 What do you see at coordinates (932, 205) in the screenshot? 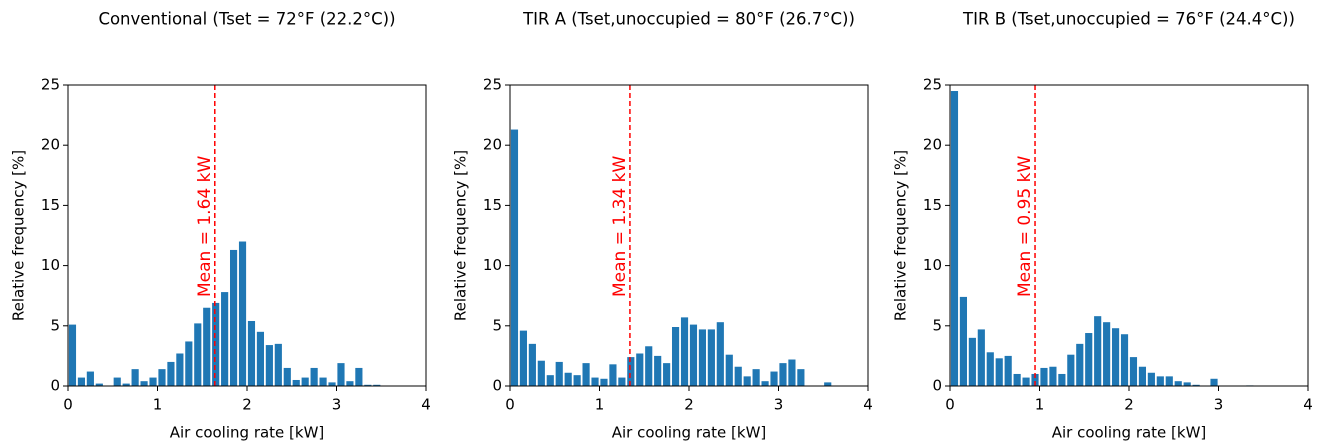
I see `y-tick-label: 15` at bounding box center [932, 205].